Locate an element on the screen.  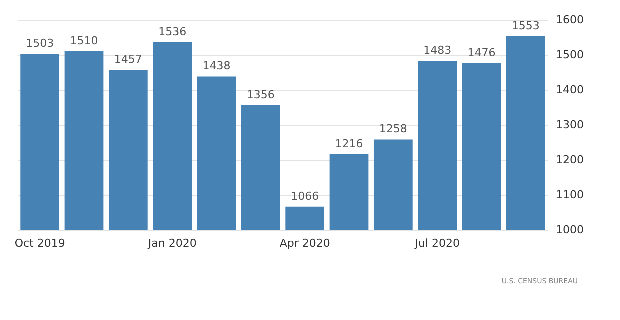
y-tick-label: 1000 is located at coordinates (570, 230).